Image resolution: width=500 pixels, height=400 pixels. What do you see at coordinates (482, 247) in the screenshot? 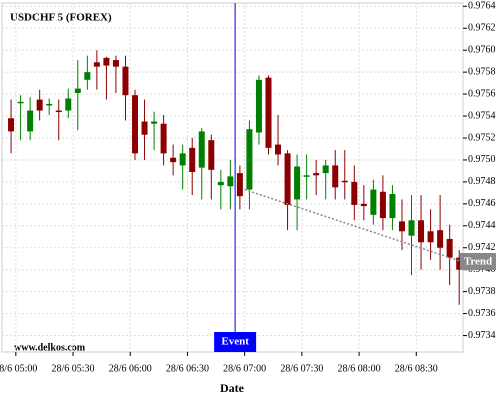
I see `y-tick-label: 0.9742` at bounding box center [482, 247].